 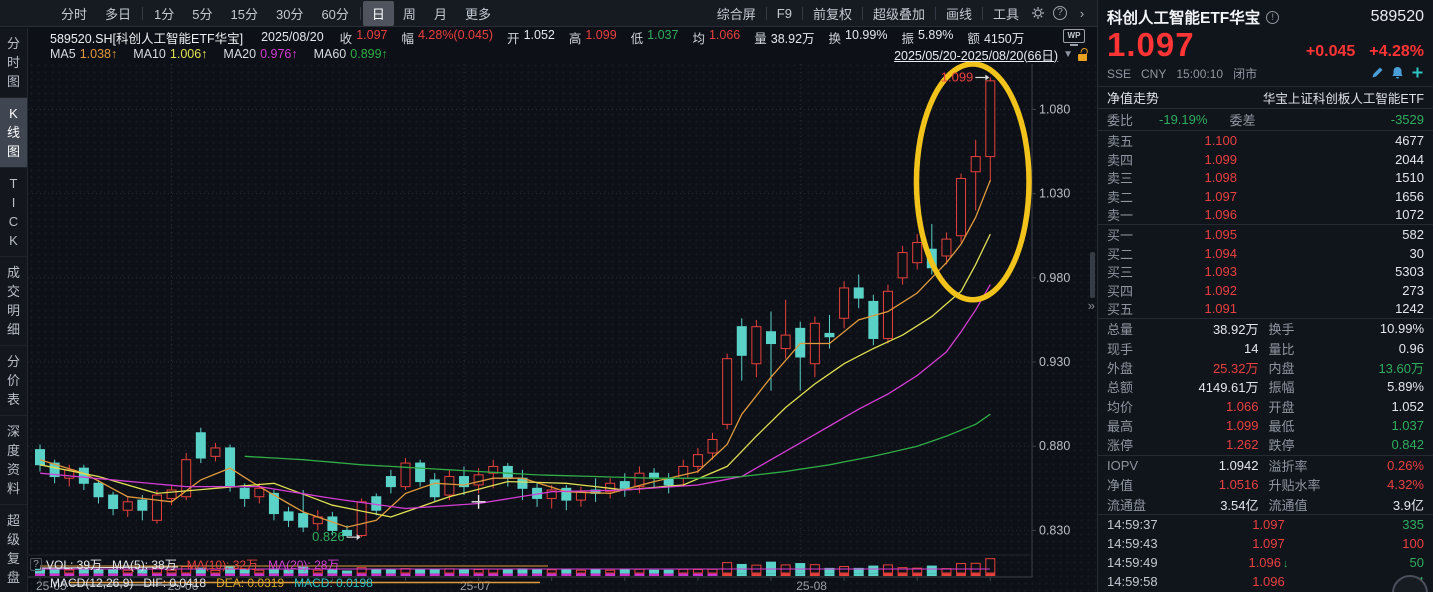 What do you see at coordinates (118, 14) in the screenshot?
I see `tab-多日: 多日` at bounding box center [118, 14].